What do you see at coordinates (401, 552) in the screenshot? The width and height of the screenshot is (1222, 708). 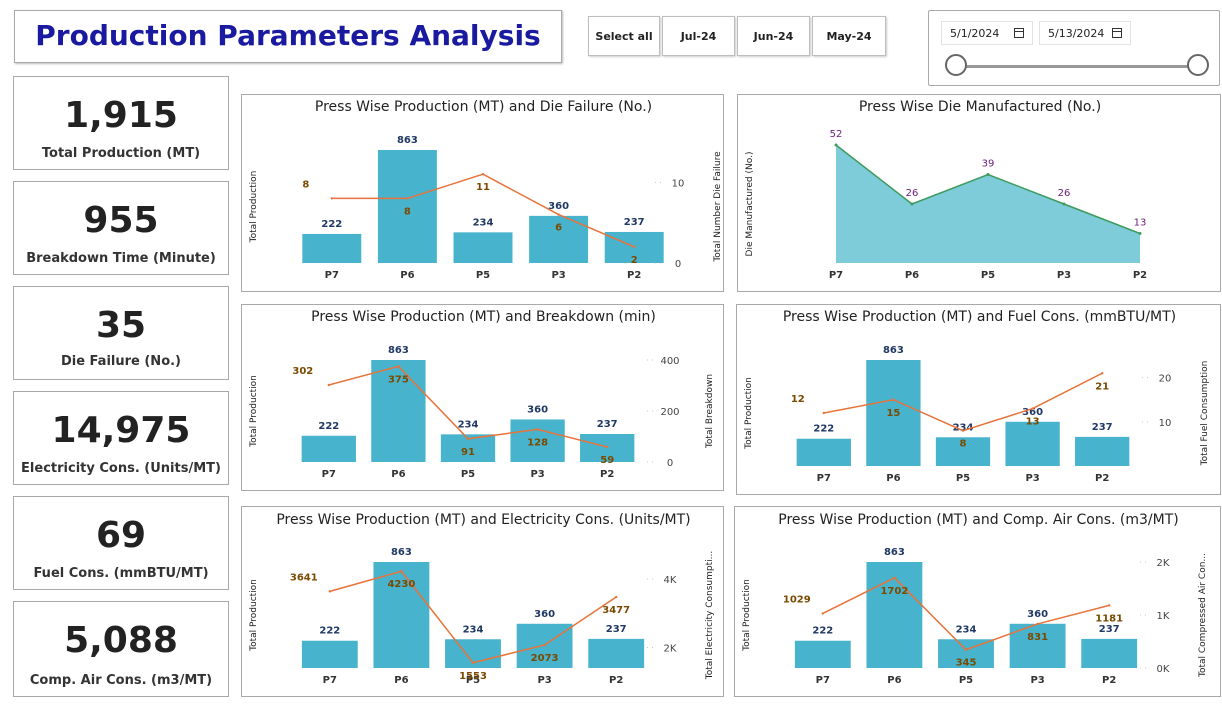 I see `bar-data-label: 863` at bounding box center [401, 552].